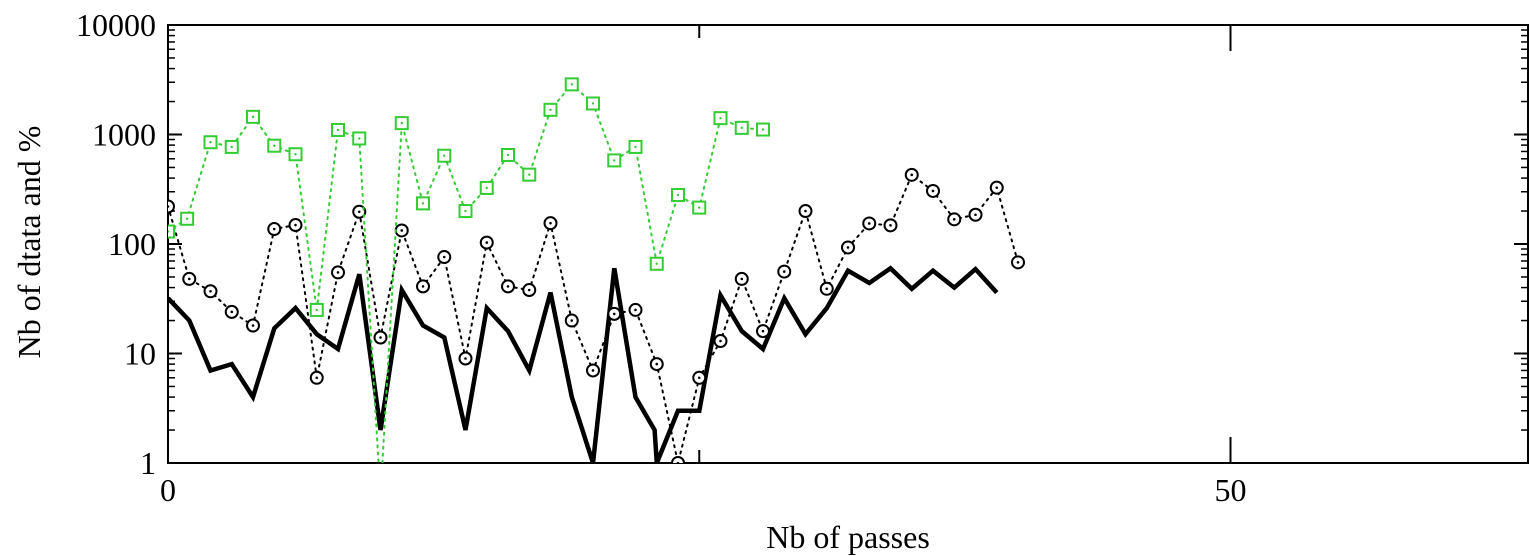  What do you see at coordinates (124, 135) in the screenshot?
I see `y-tick-label: 1000` at bounding box center [124, 135].